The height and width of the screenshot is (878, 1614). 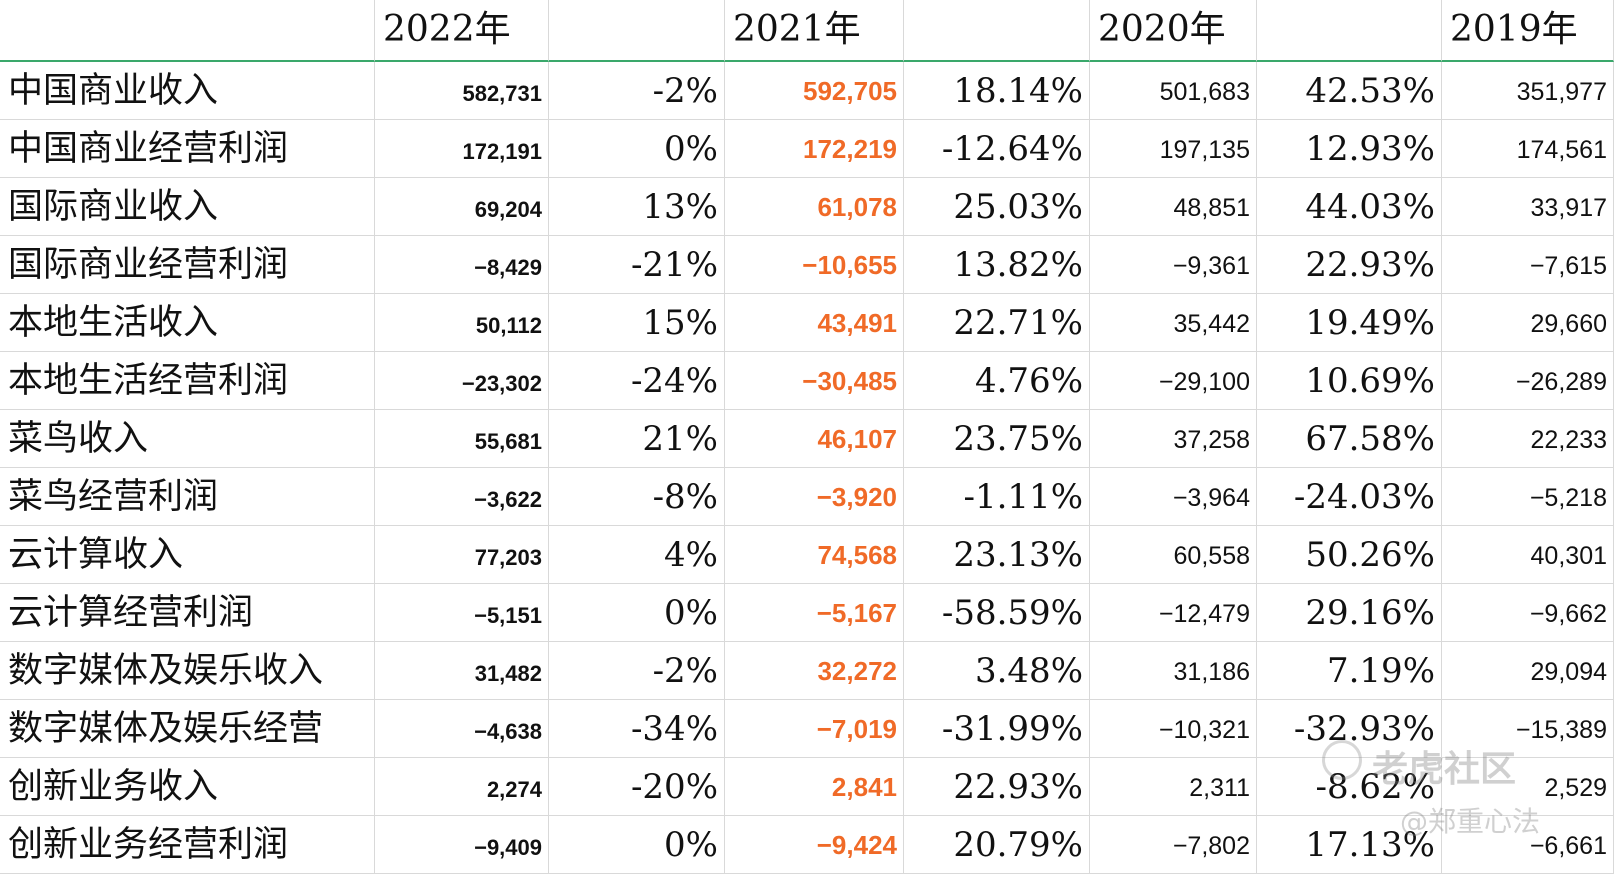 What do you see at coordinates (997, 91) in the screenshot?
I see `growth-2021: 18.14%` at bounding box center [997, 91].